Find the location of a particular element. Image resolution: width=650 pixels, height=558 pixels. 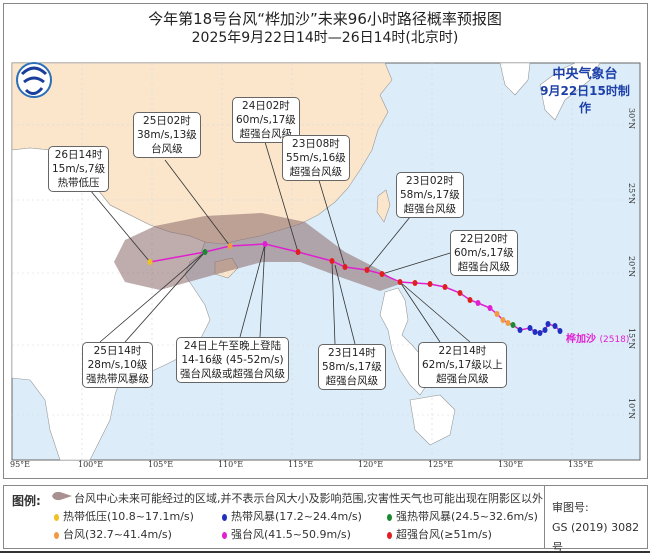

forecast-track is located at coordinates (275, 263).